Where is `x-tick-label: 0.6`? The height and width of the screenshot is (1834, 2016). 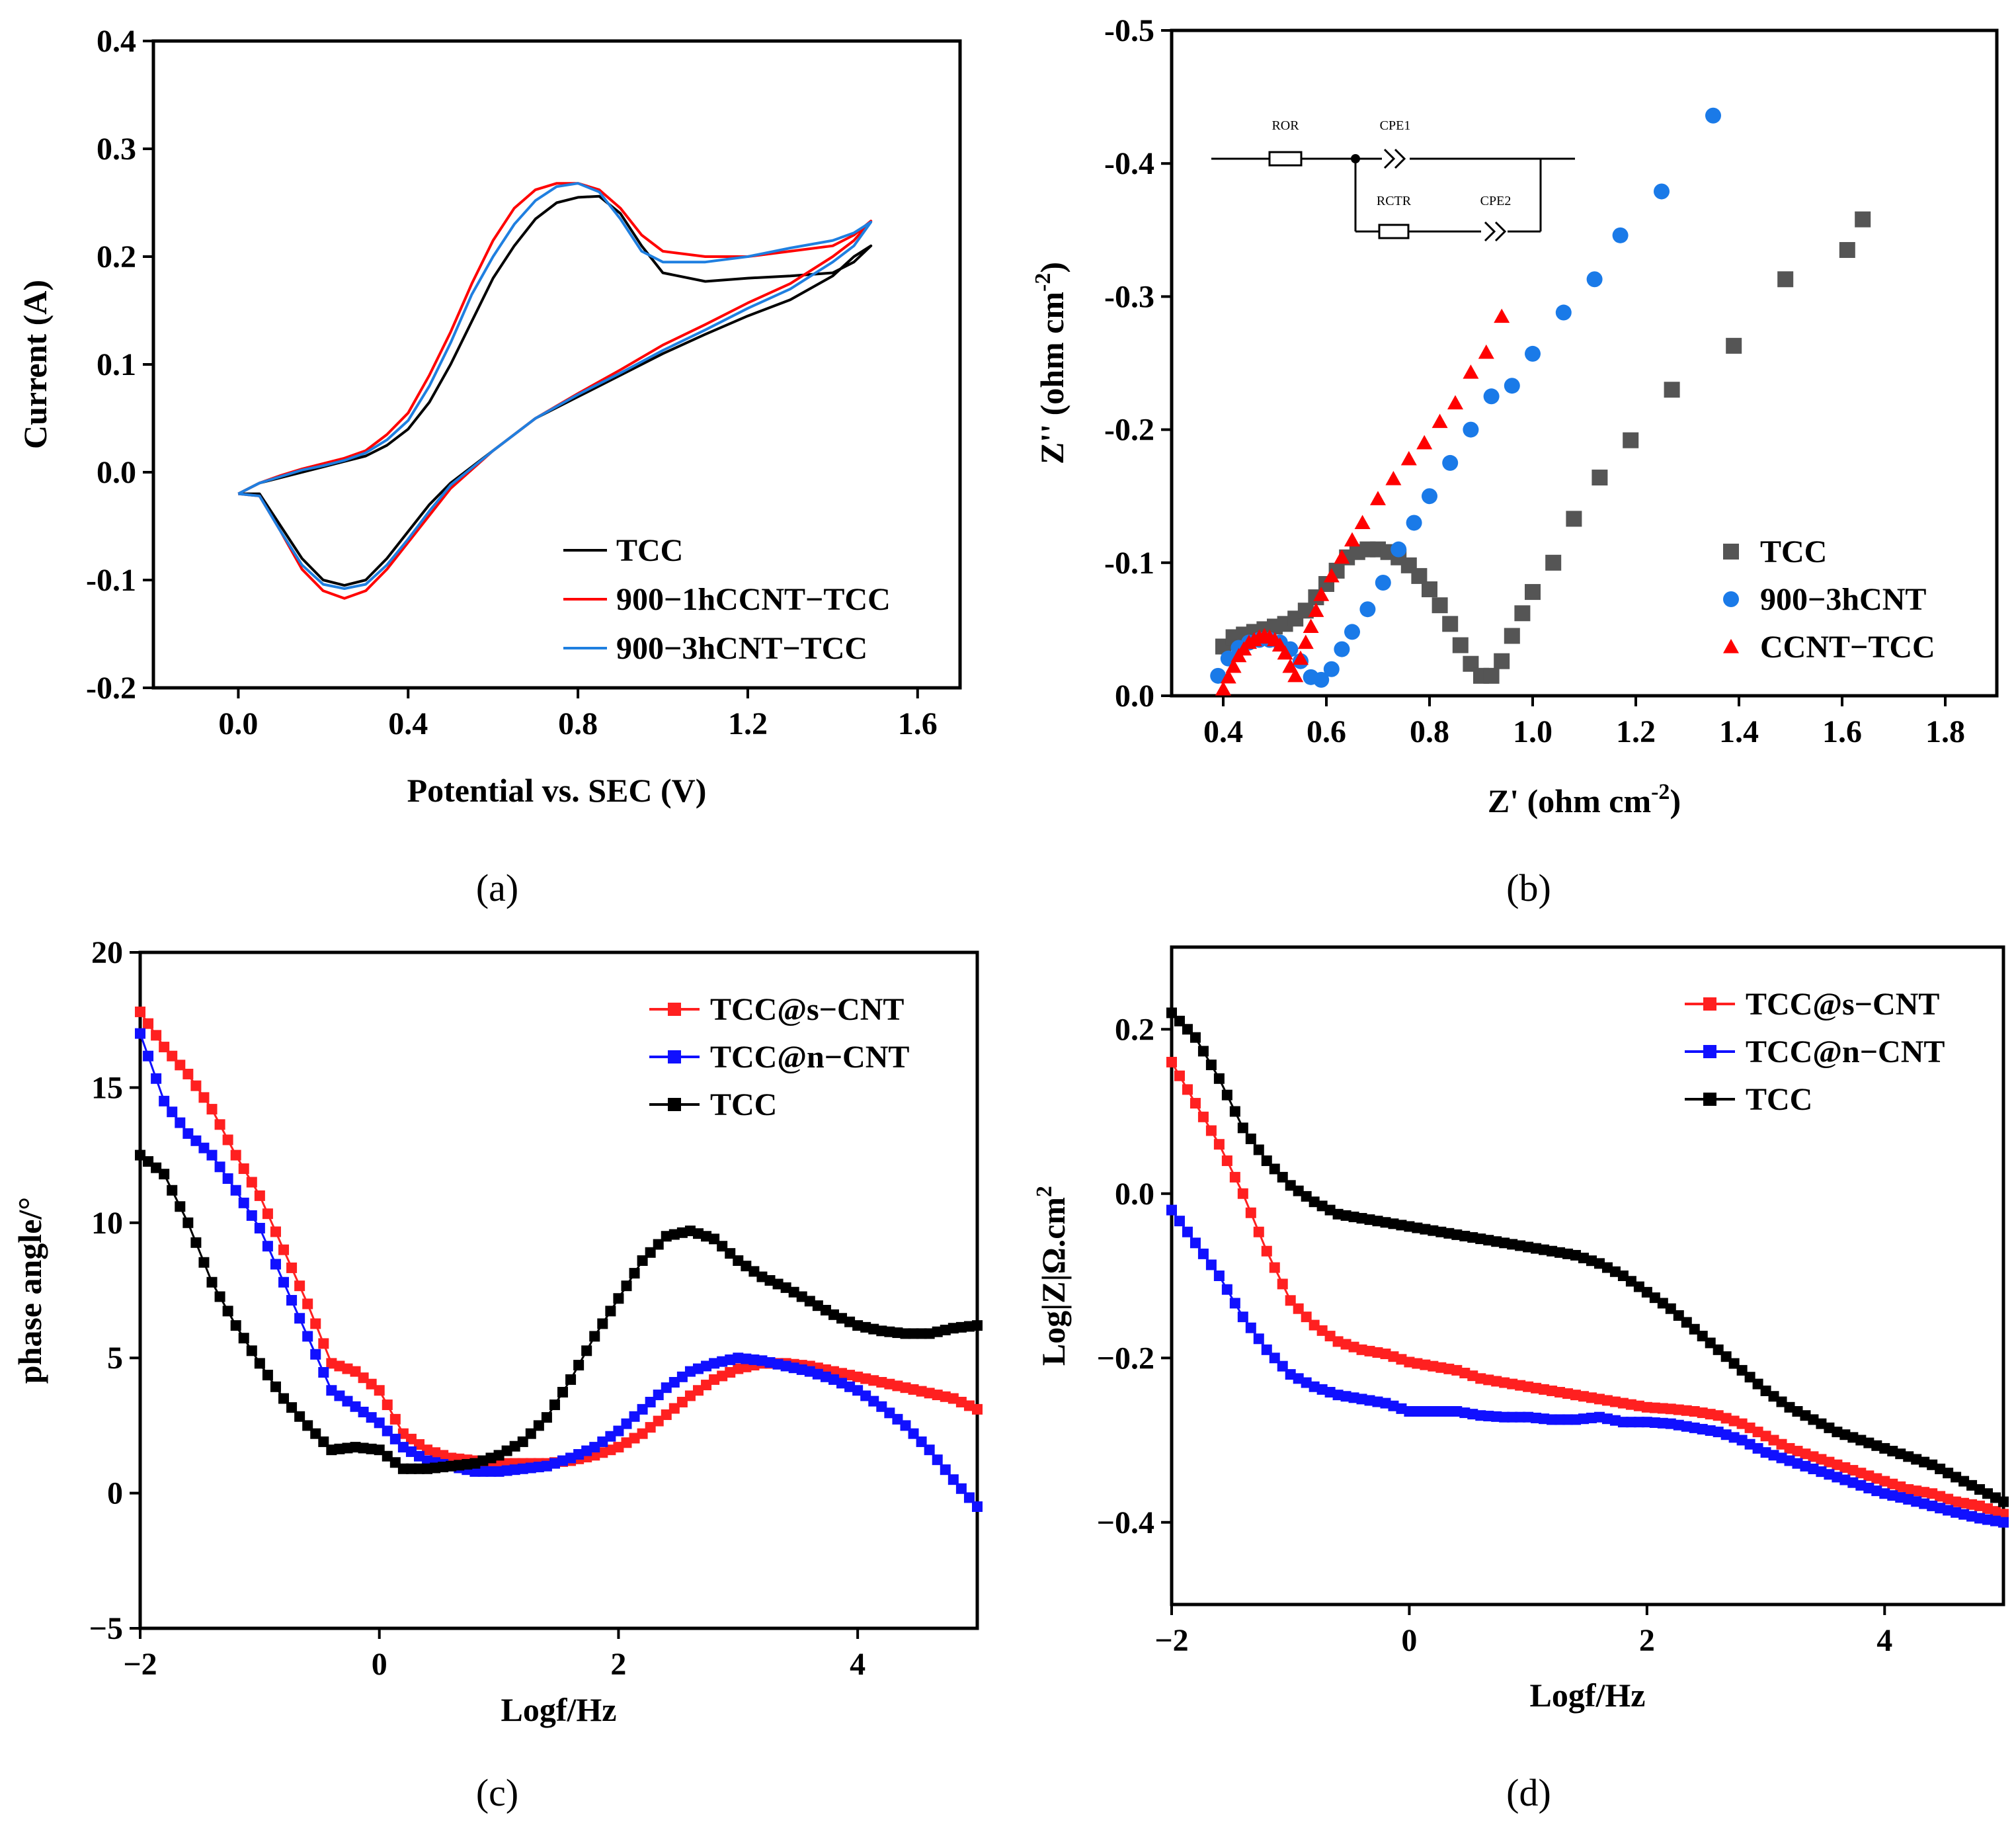
x-tick-label: 0.6 is located at coordinates (1326, 732).